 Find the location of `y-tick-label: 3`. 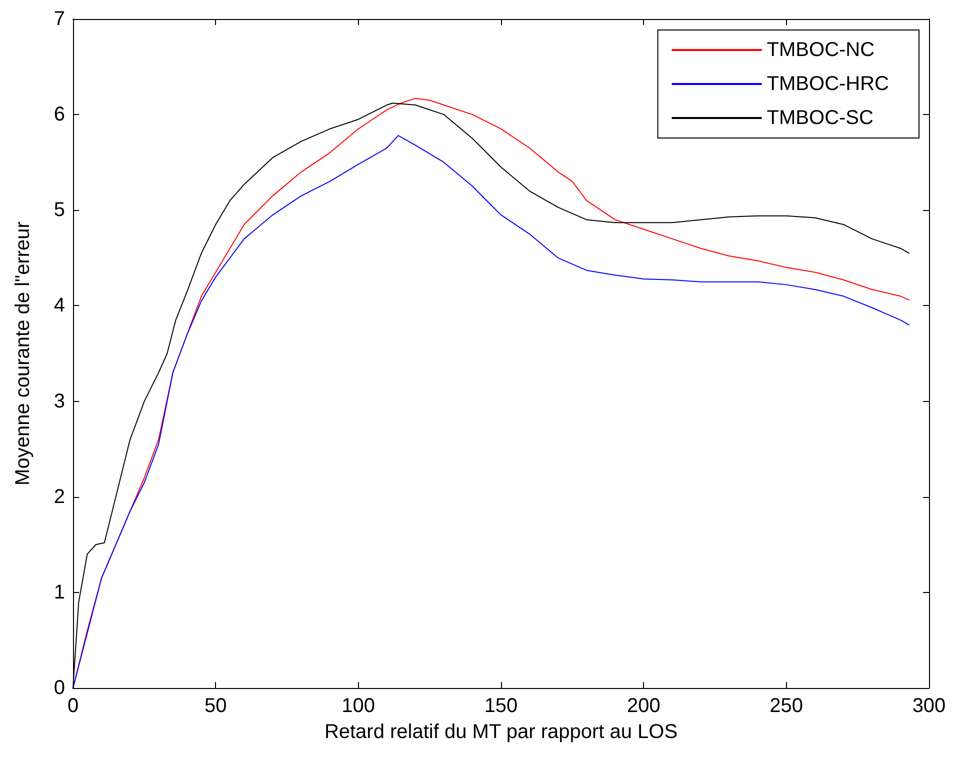

y-tick-label: 3 is located at coordinates (59, 401).